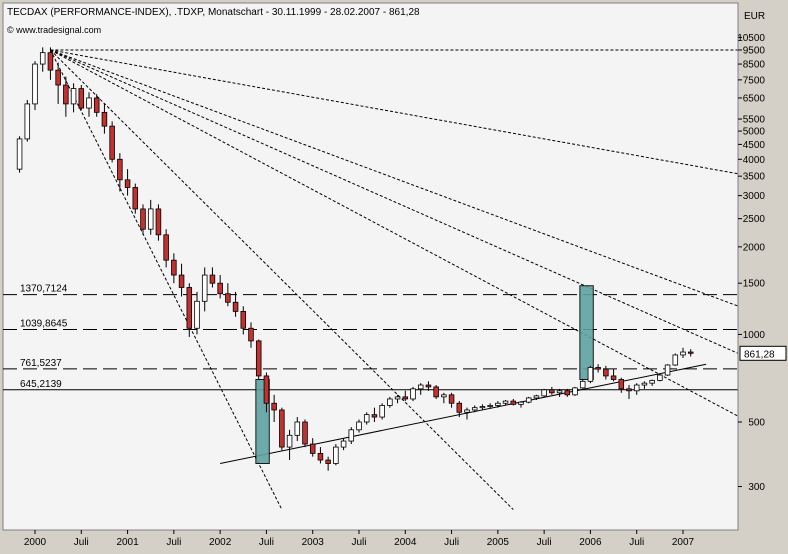  What do you see at coordinates (44, 323) in the screenshot?
I see `level-label: 1039,8645` at bounding box center [44, 323].